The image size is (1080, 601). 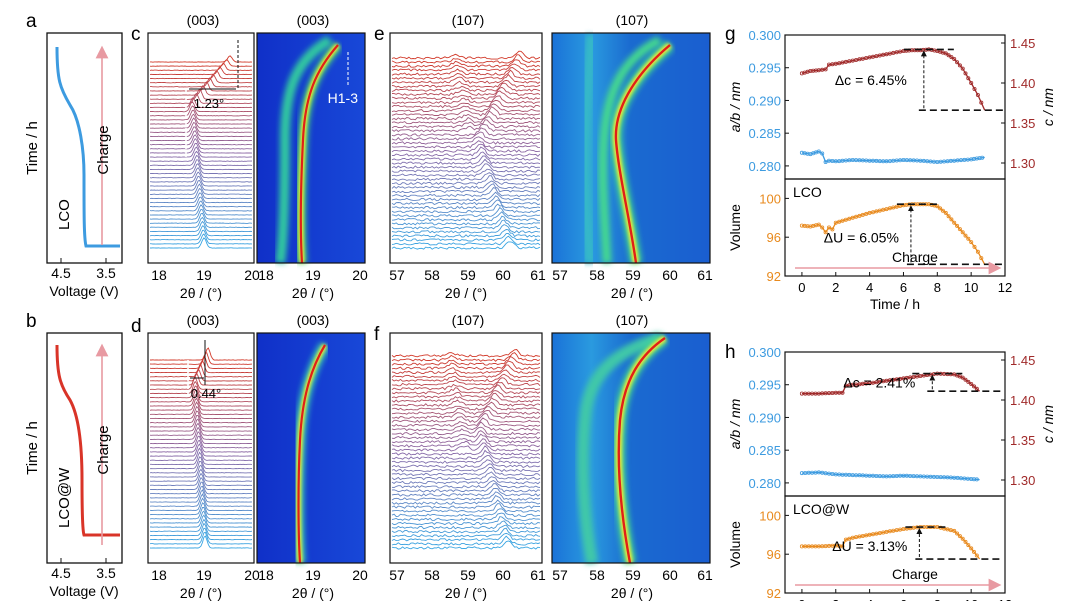 What do you see at coordinates (764, 450) in the screenshot?
I see `ab-tick-label: 0.285` at bounding box center [764, 450].